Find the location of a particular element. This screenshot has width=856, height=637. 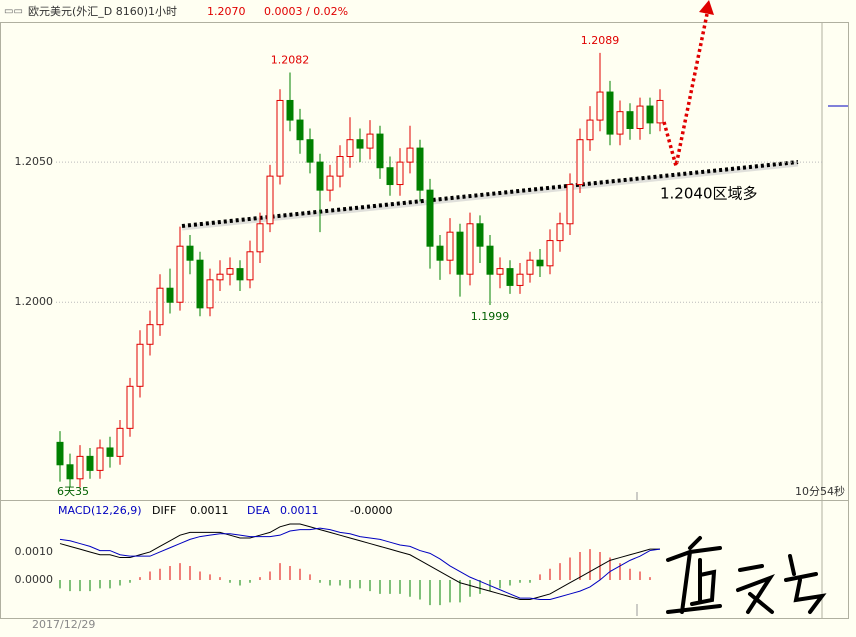

chart-icon: ▭▭ is located at coordinates (13, 11).